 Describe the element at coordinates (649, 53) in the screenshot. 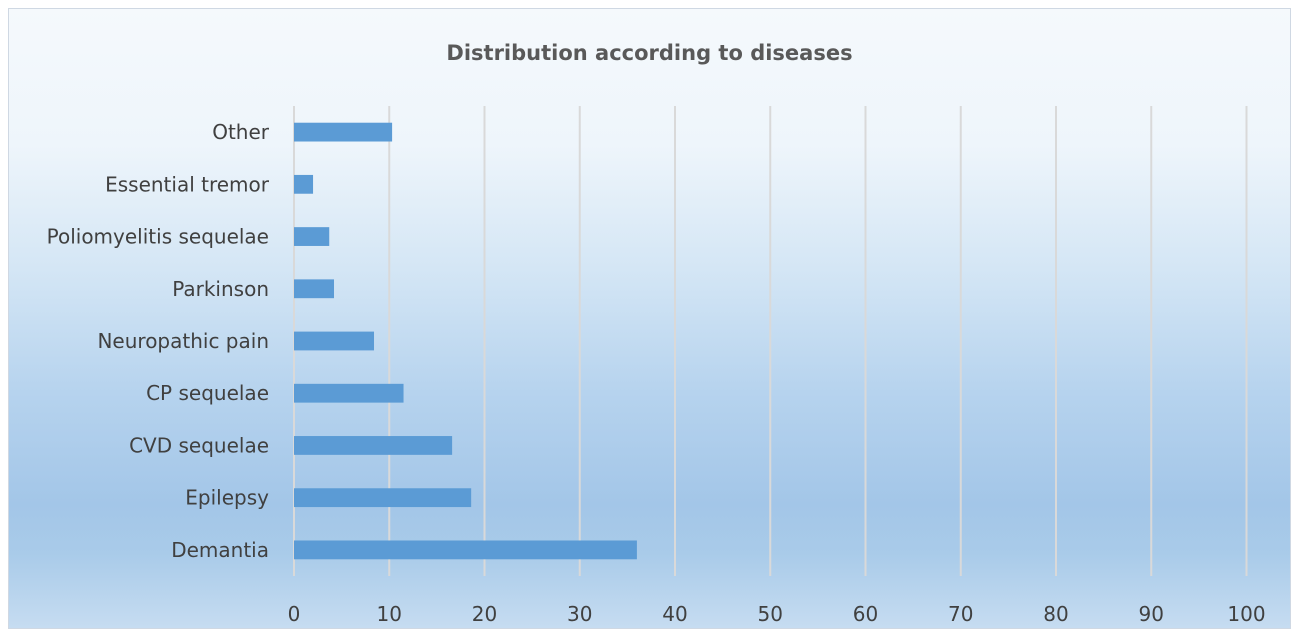

I see `chart-title: Distribution according to diseases` at that location.